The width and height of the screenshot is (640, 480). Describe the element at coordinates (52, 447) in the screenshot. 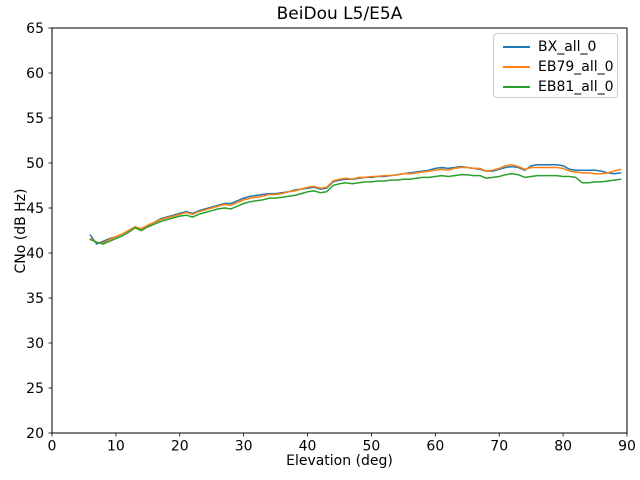

I see `svg-text: 0` at that location.